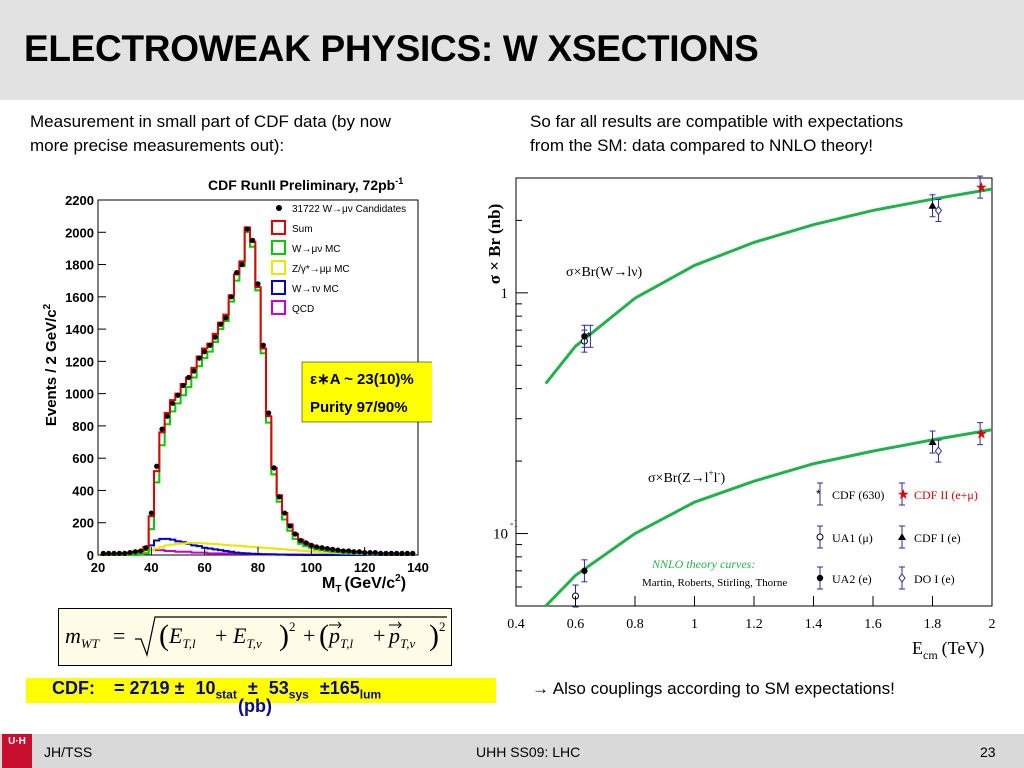 The height and width of the screenshot is (768, 1024). What do you see at coordinates (992, 624) in the screenshot?
I see `xs-x-tick-label: 2` at bounding box center [992, 624].